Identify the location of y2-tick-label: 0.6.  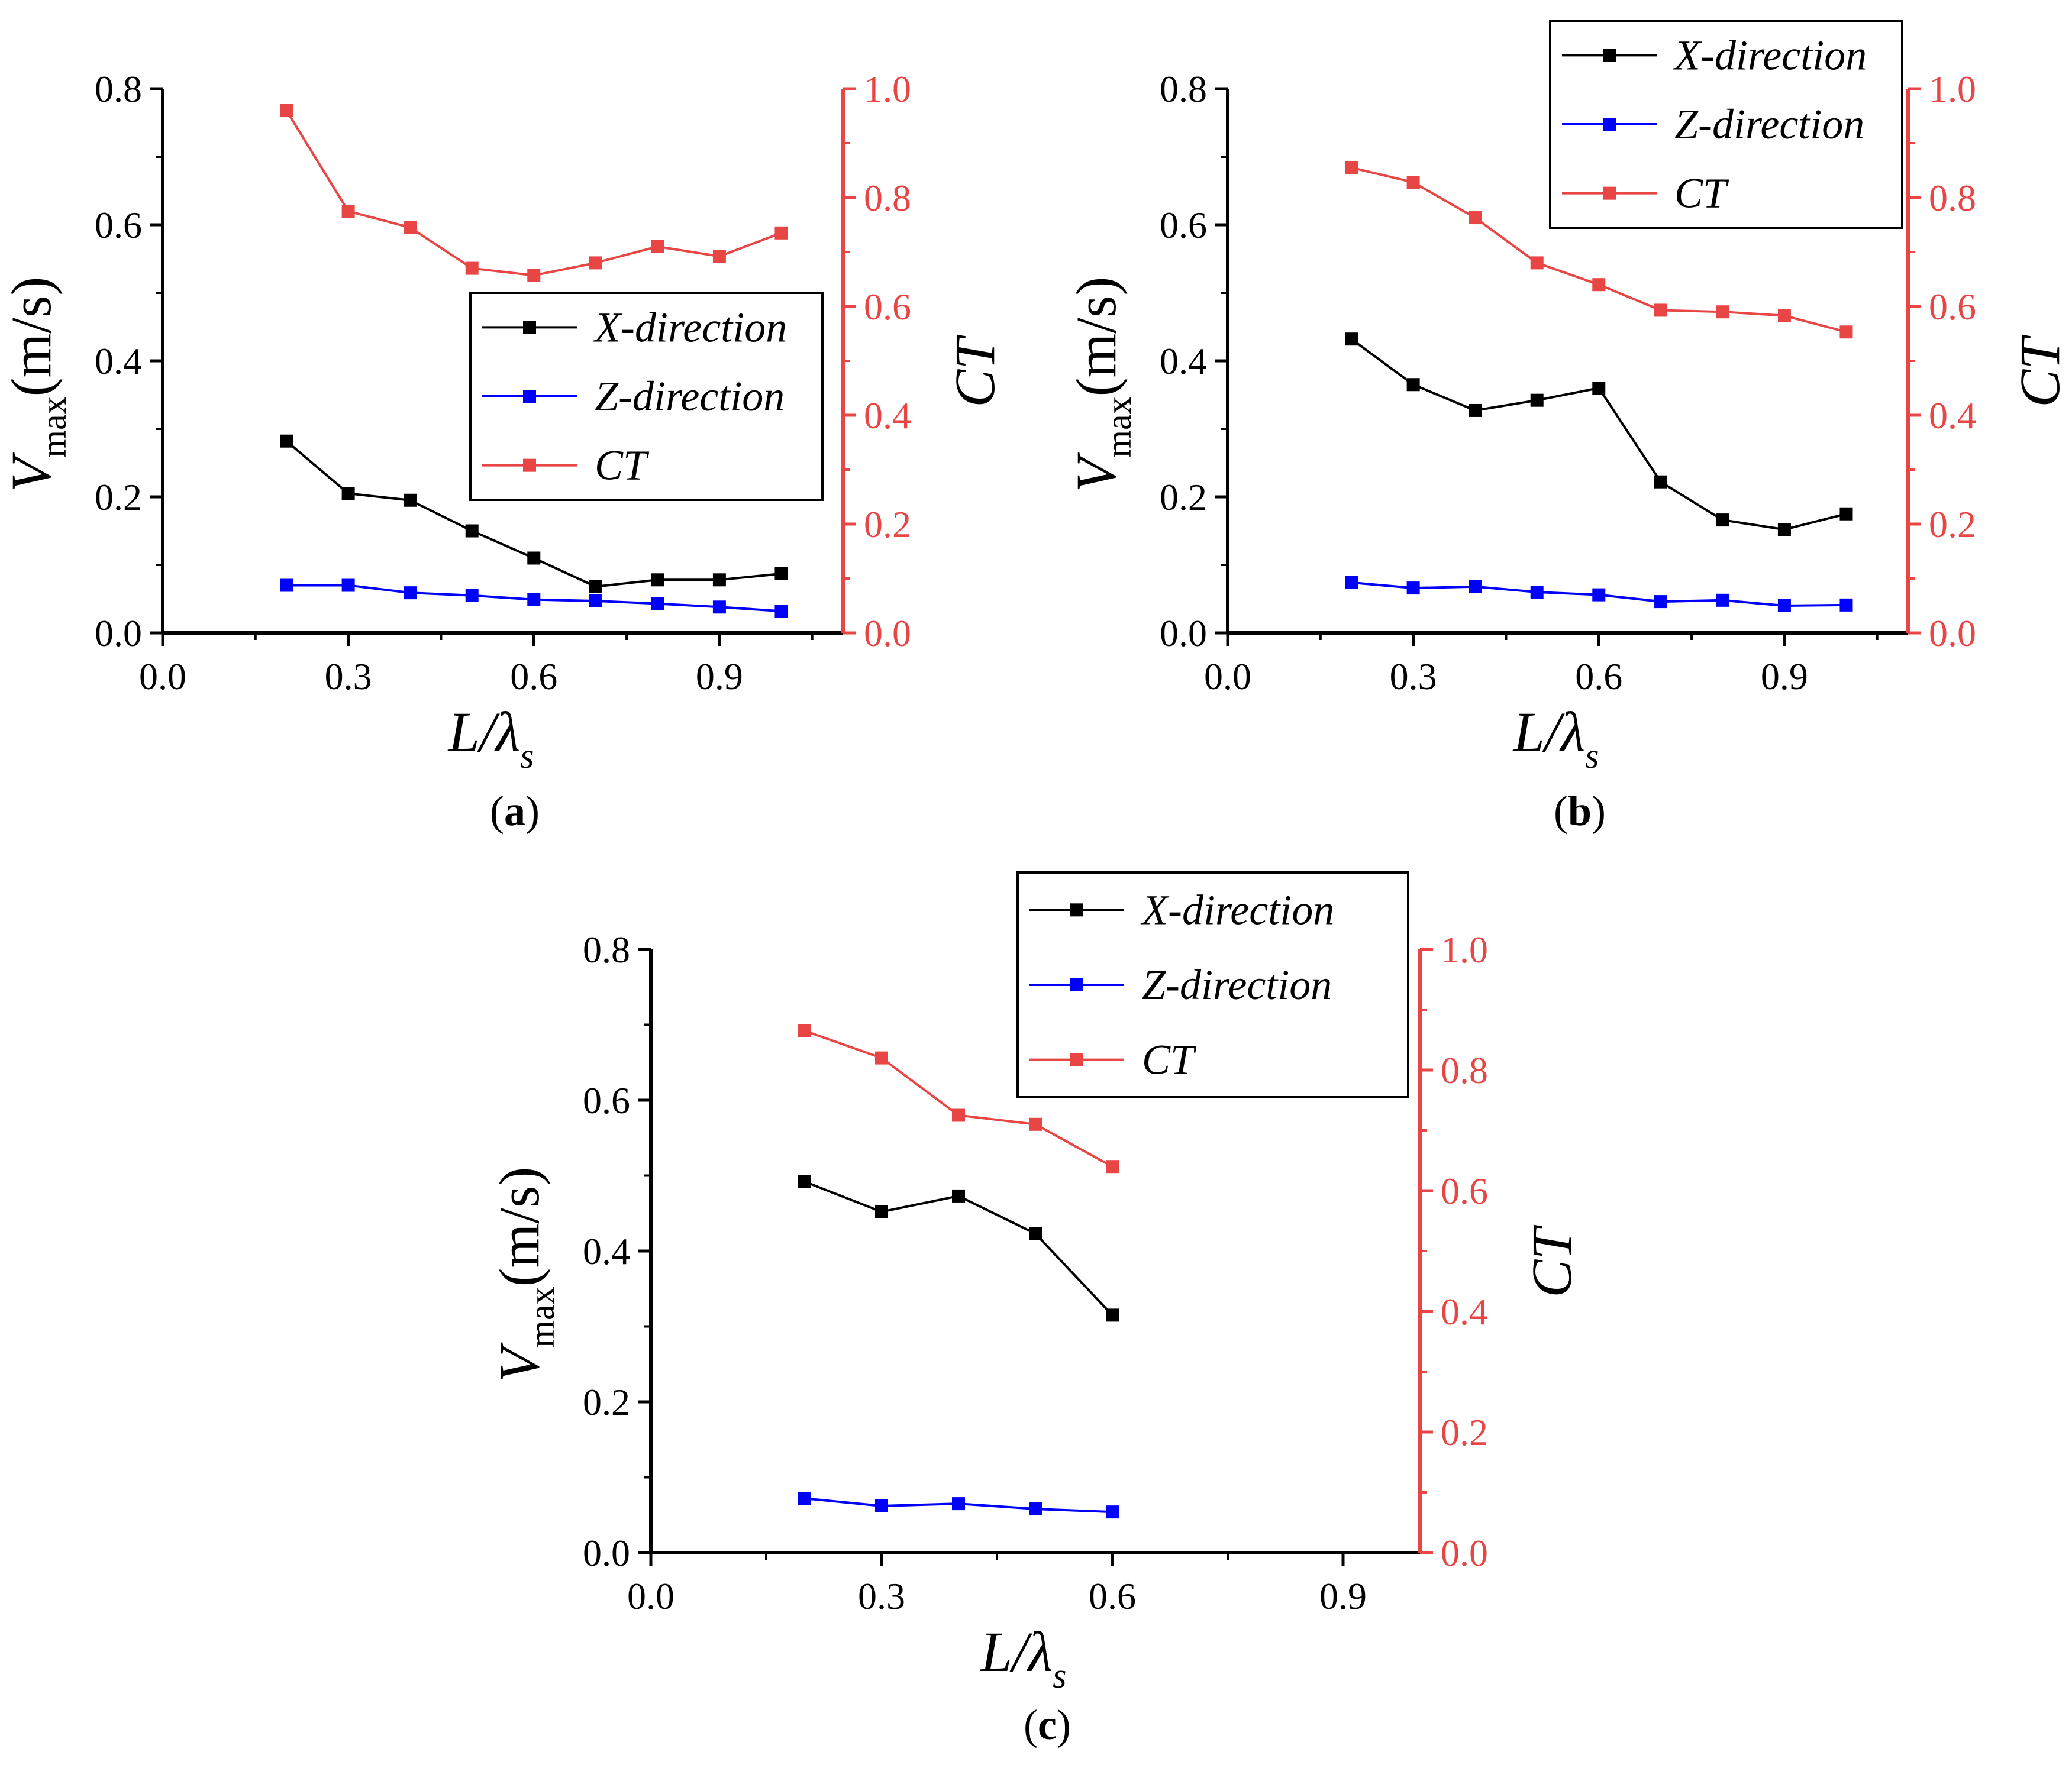
(1953, 307).